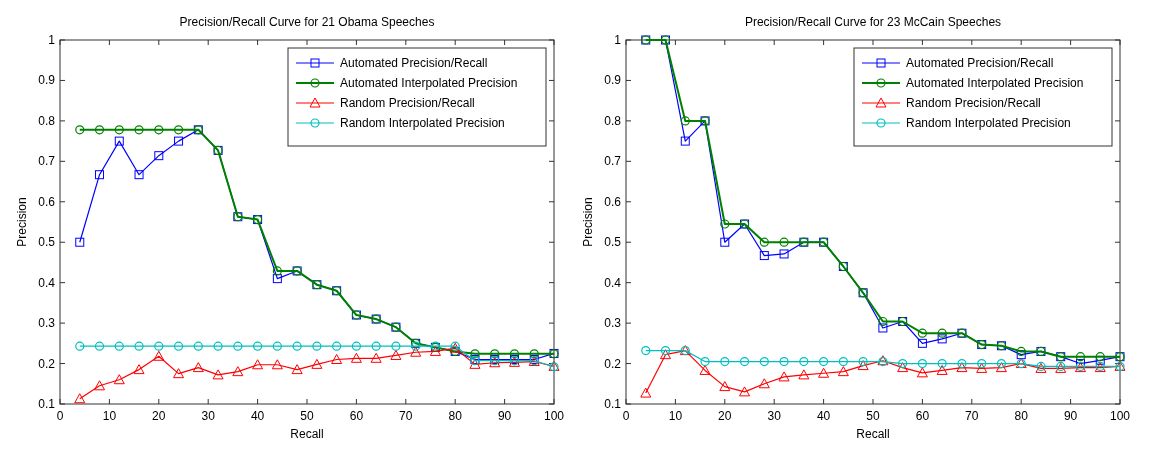 This screenshot has width=1151, height=459. I want to click on x-tick-label: 30, so click(208, 416).